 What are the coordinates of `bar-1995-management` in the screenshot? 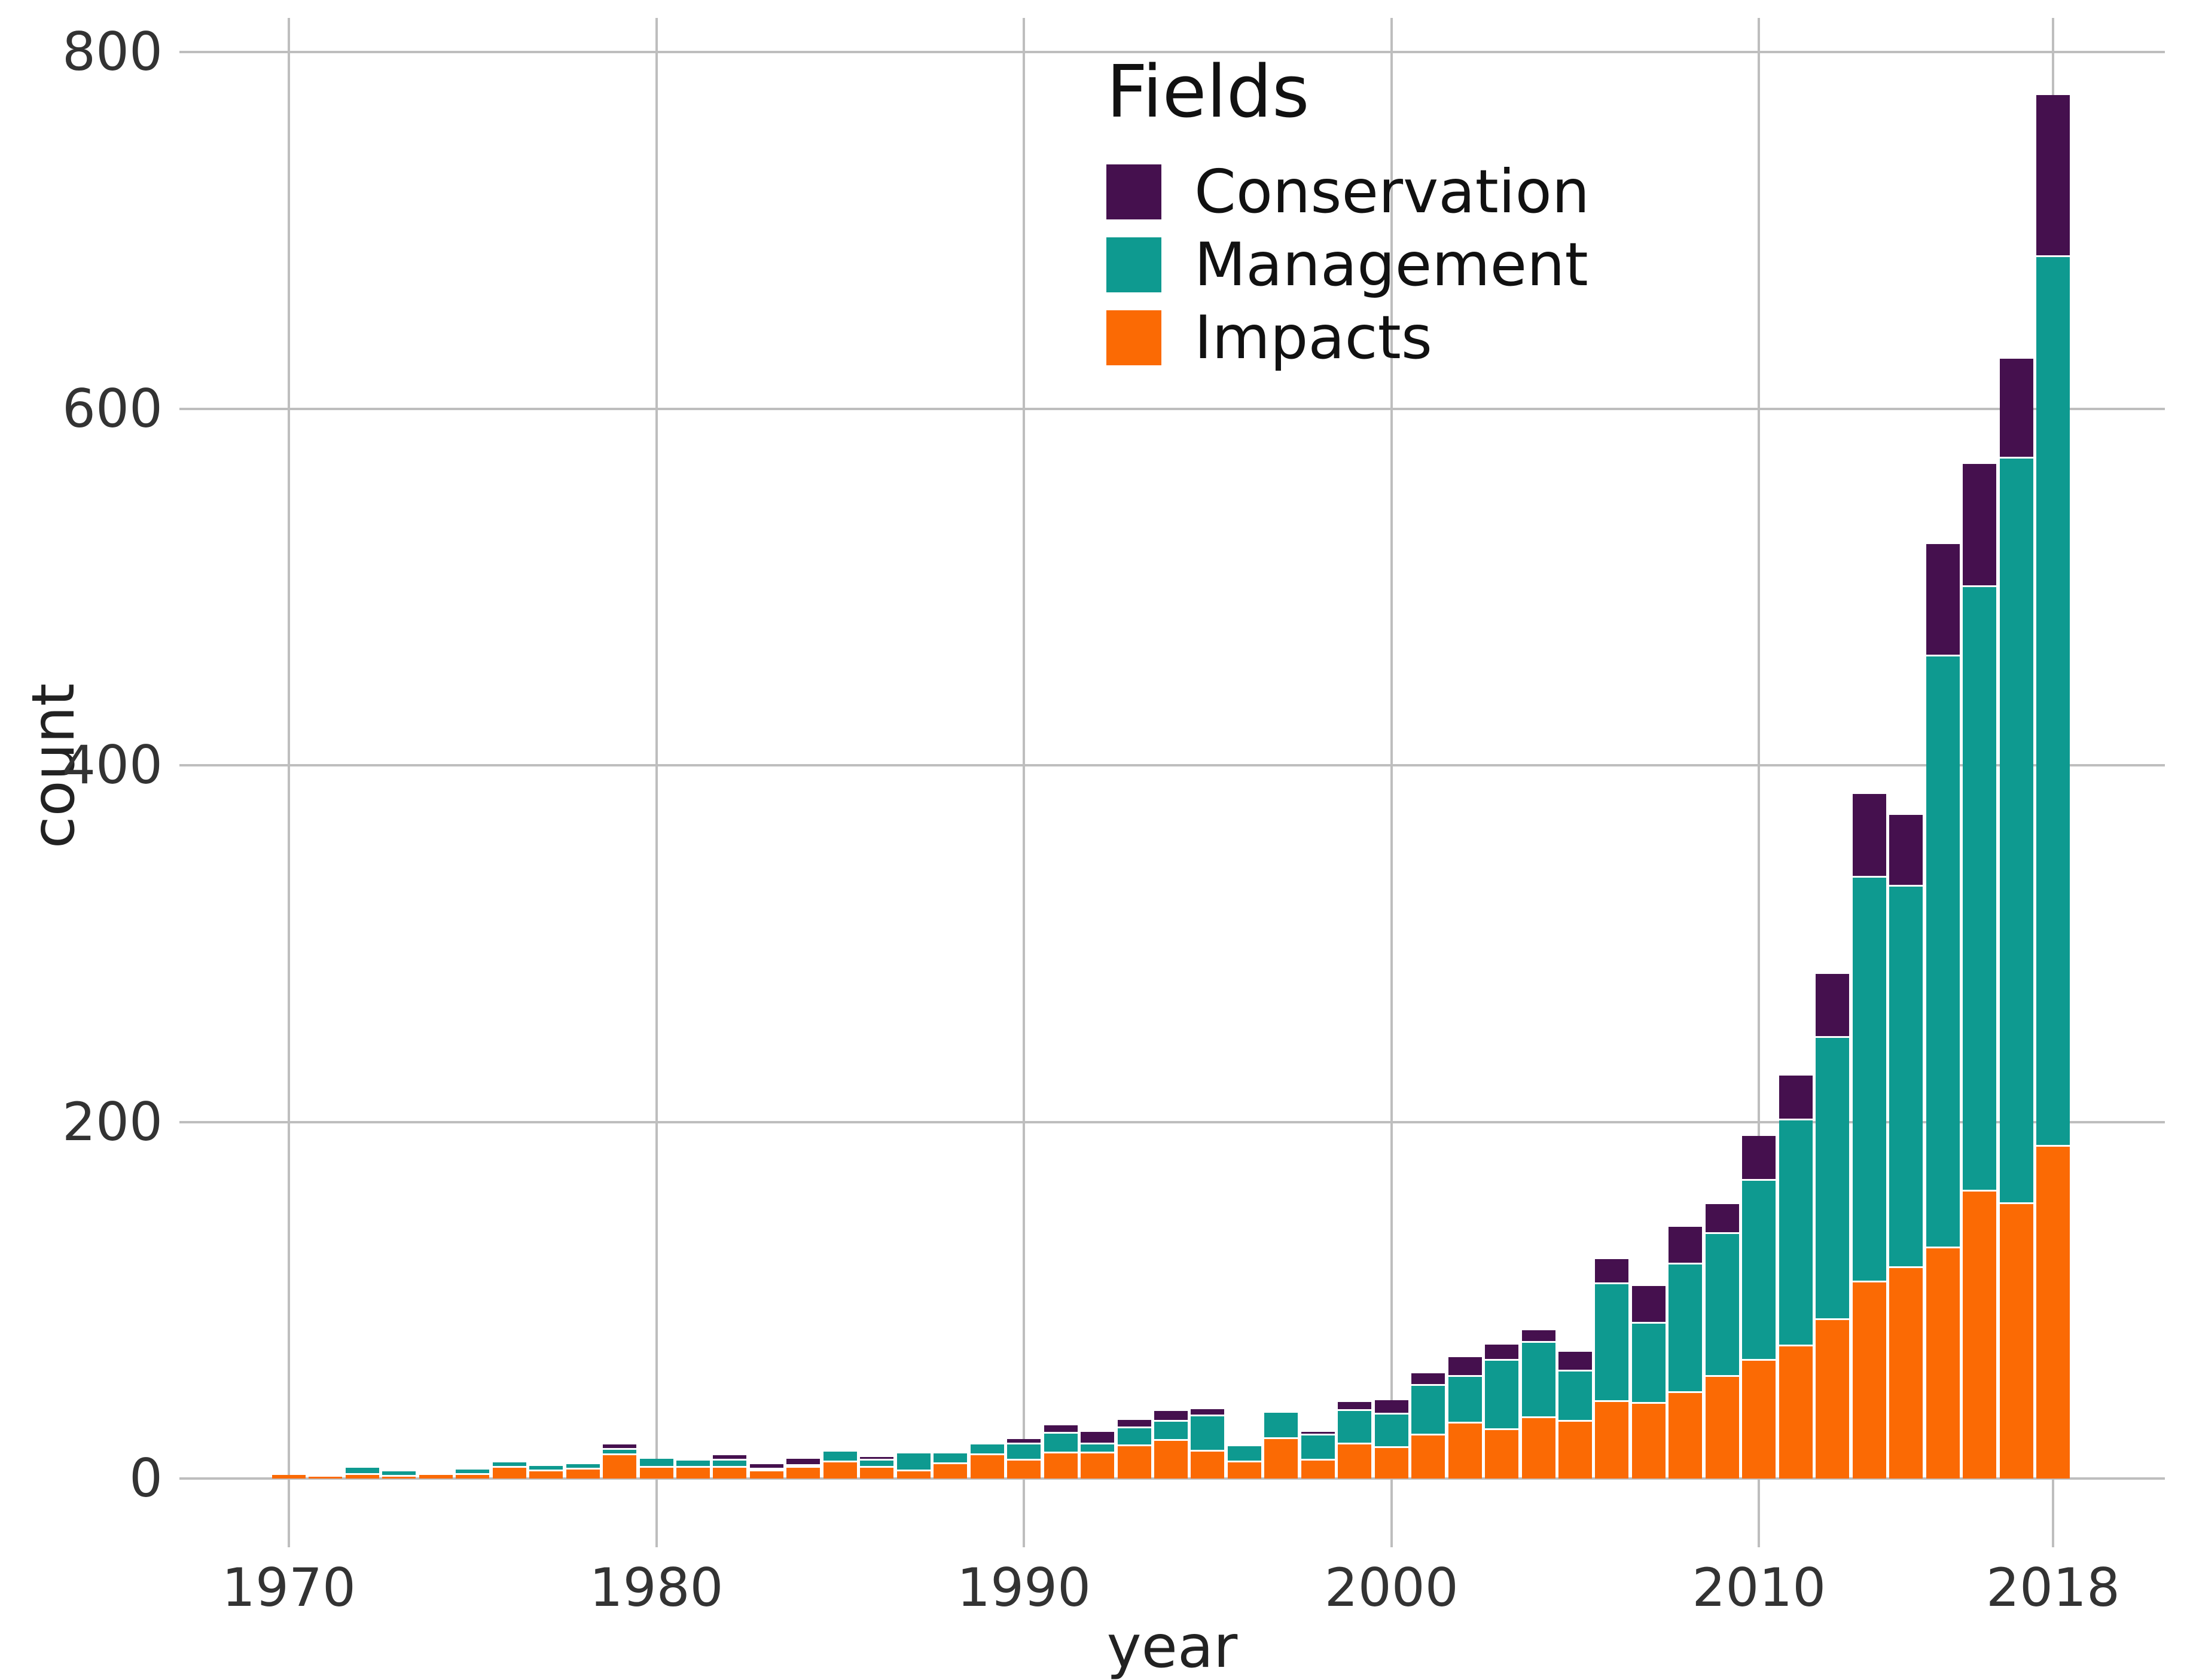 It's located at (1208, 1433).